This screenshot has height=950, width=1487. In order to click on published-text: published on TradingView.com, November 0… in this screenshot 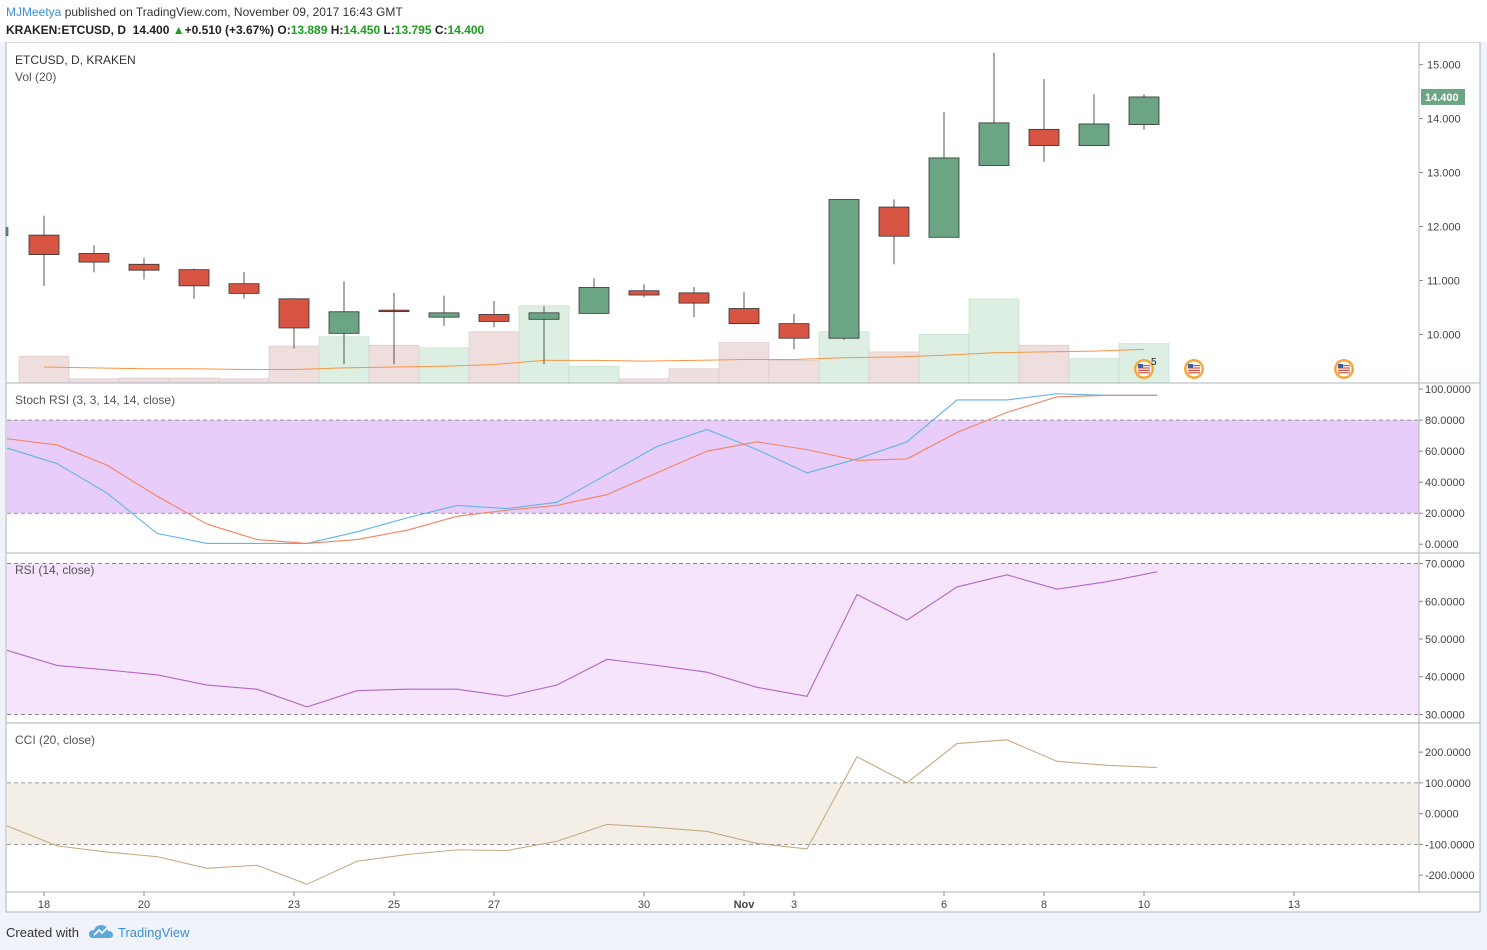, I will do `click(232, 12)`.